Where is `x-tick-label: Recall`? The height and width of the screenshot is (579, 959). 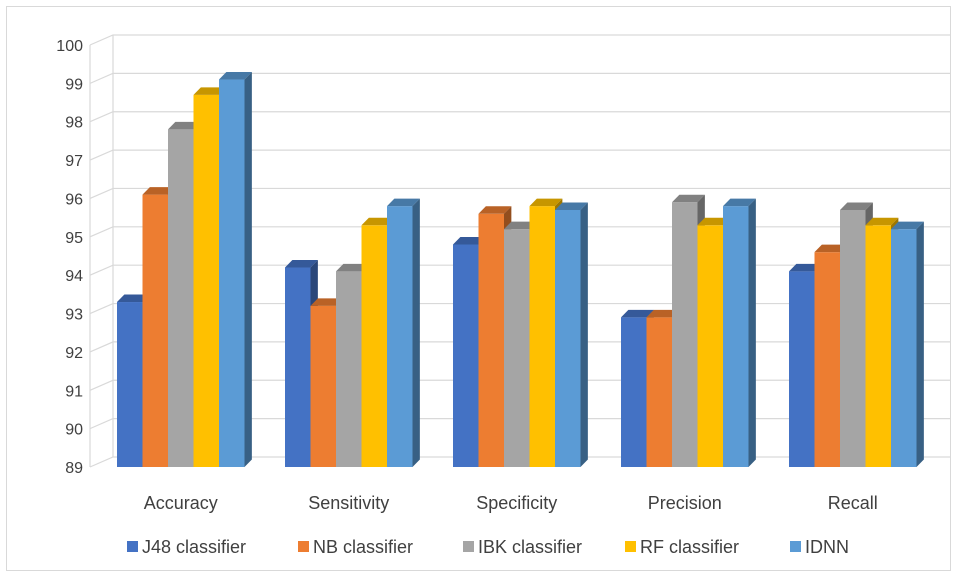 x-tick-label: Recall is located at coordinates (853, 503).